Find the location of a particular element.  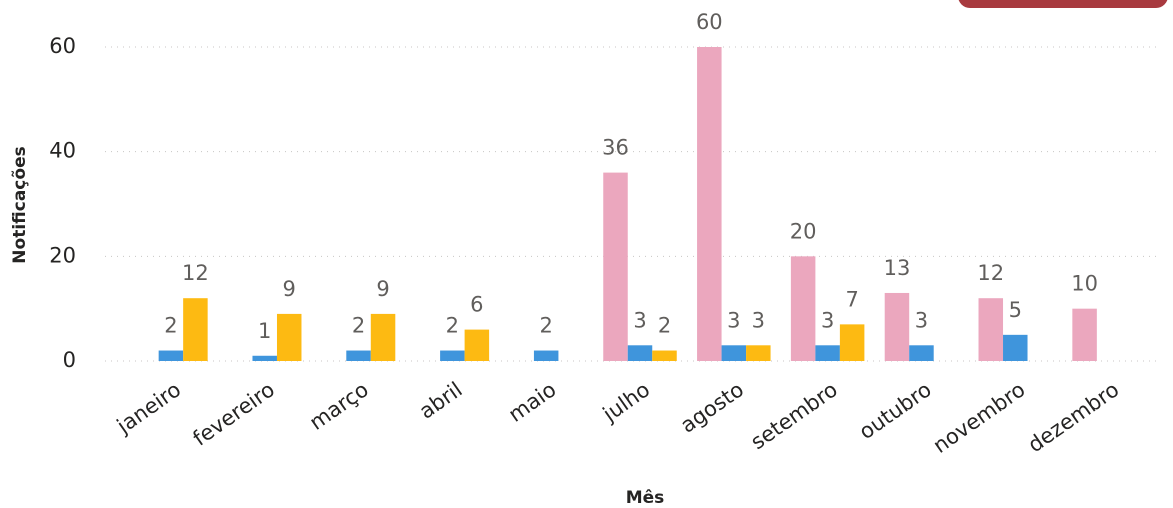

data-label: 7 is located at coordinates (851, 299).